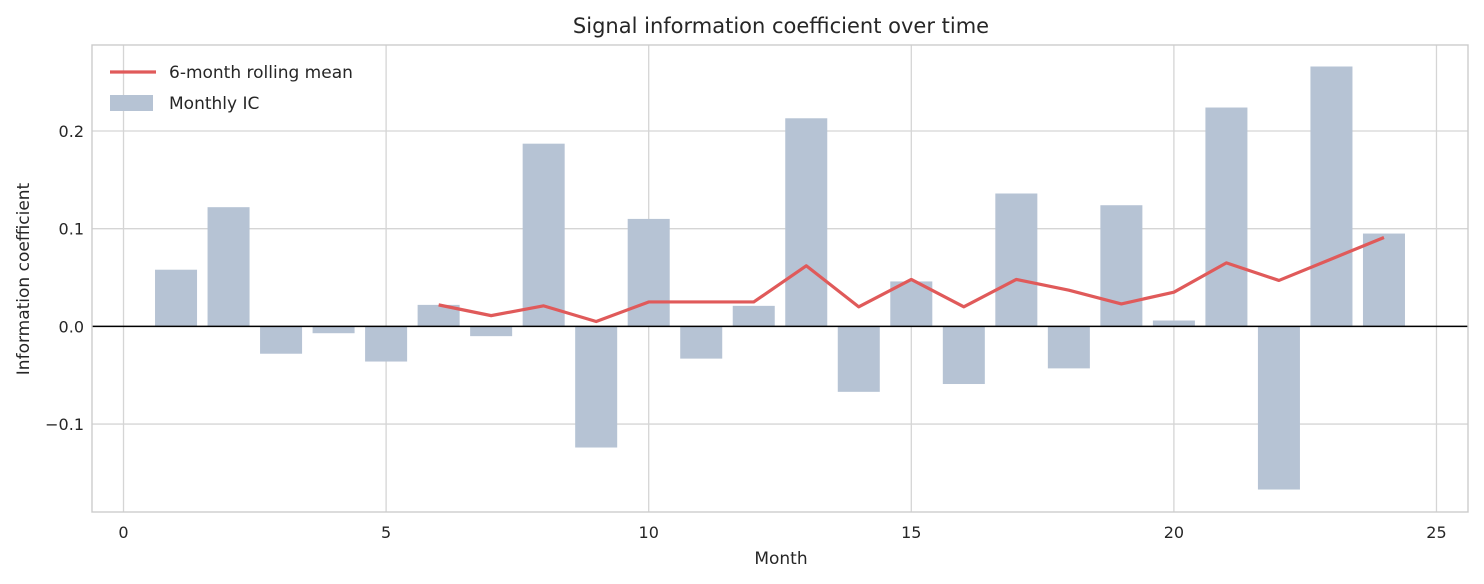 This screenshot has width=1484, height=584. What do you see at coordinates (71, 131) in the screenshot?
I see `y-tick-label-3: 0.2` at bounding box center [71, 131].